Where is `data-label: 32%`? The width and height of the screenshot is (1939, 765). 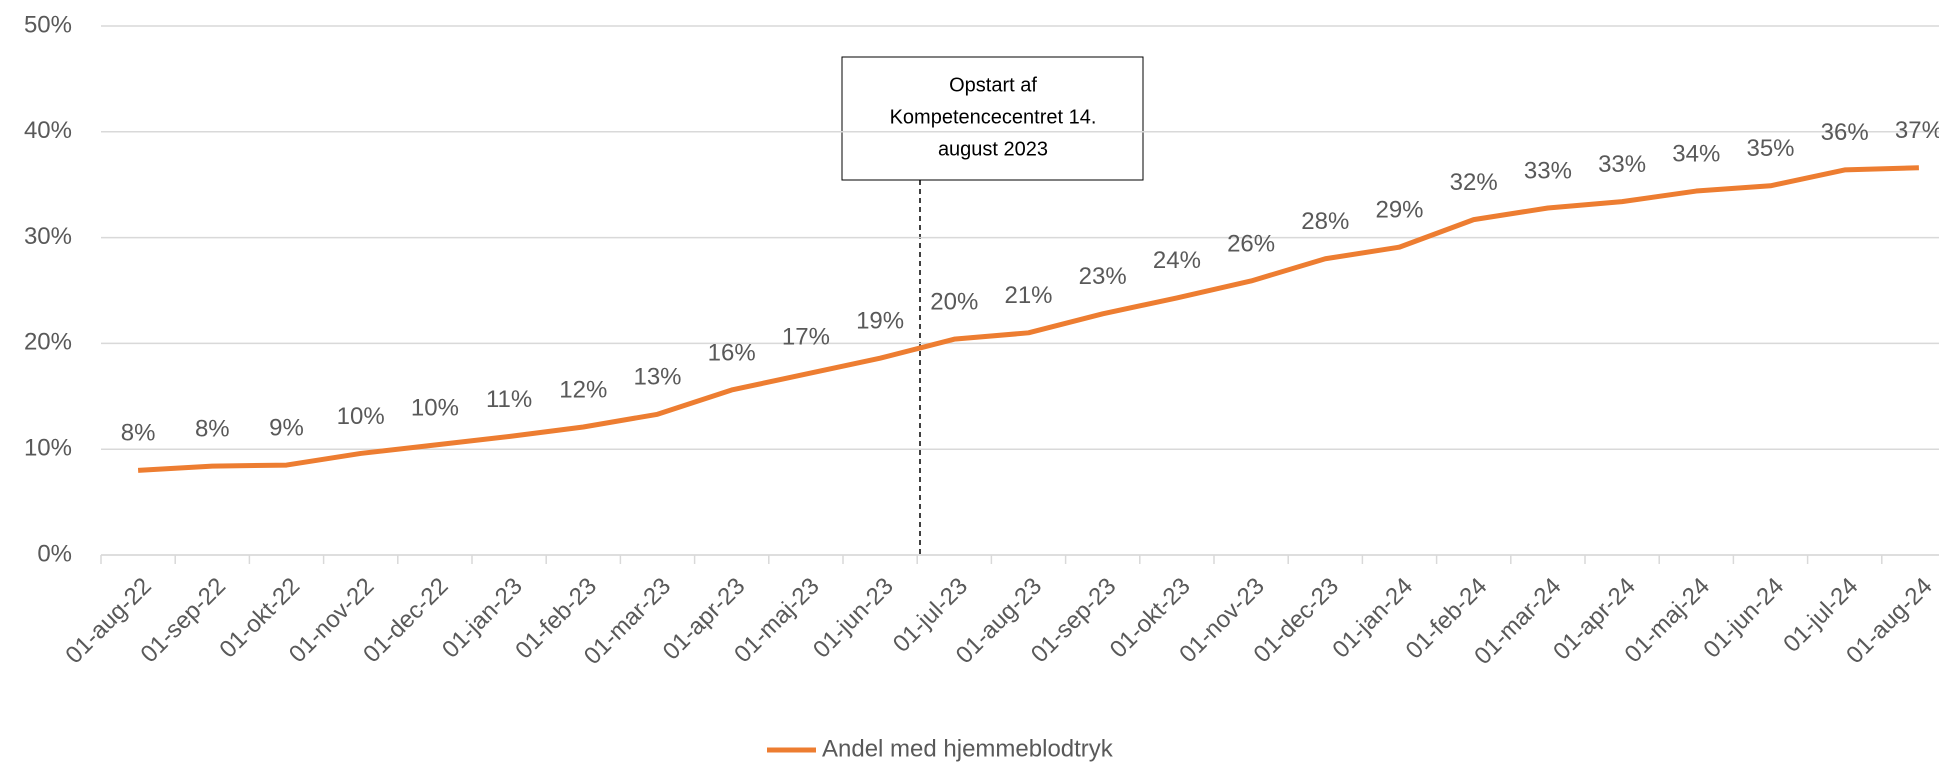 data-label: 32% is located at coordinates (1474, 182).